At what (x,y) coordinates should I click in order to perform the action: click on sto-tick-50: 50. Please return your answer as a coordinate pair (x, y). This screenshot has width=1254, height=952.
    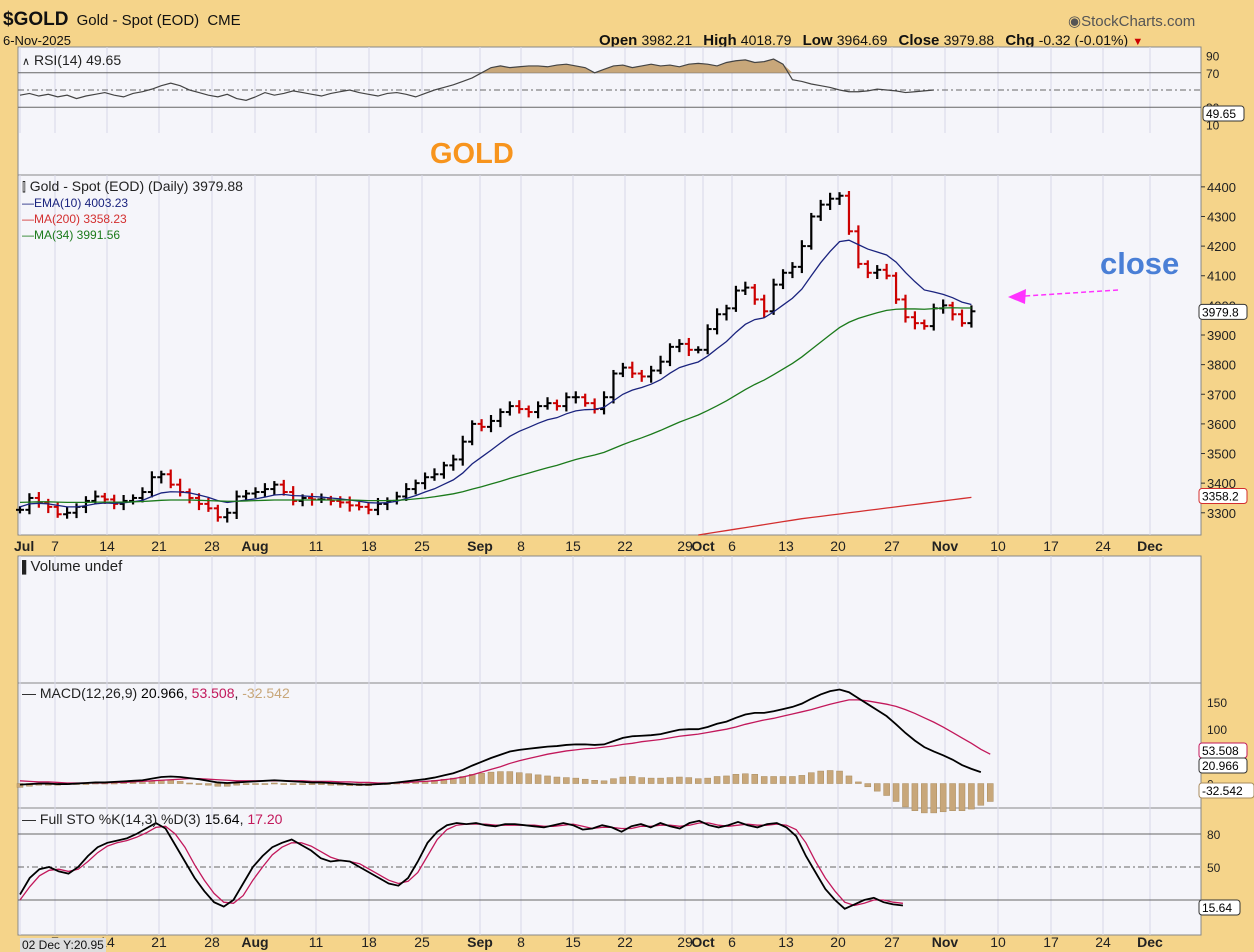
    Looking at the image, I should click on (1214, 868).